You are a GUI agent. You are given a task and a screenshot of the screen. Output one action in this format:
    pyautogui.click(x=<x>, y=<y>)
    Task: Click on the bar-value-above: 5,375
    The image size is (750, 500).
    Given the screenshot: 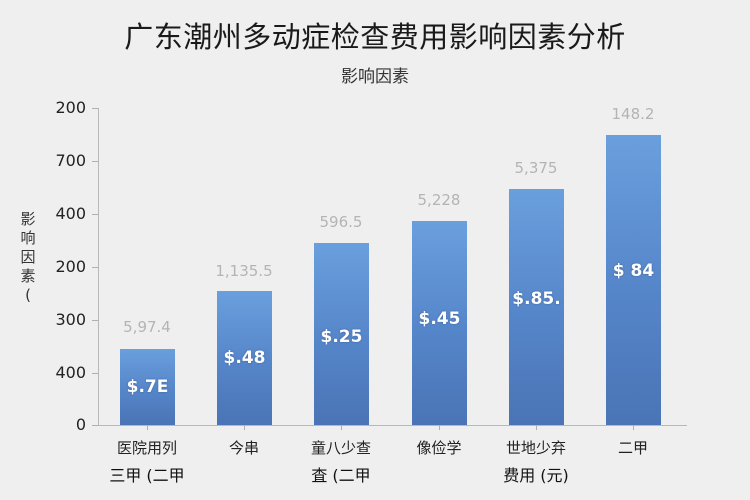 What is the action you would take?
    pyautogui.click(x=536, y=168)
    